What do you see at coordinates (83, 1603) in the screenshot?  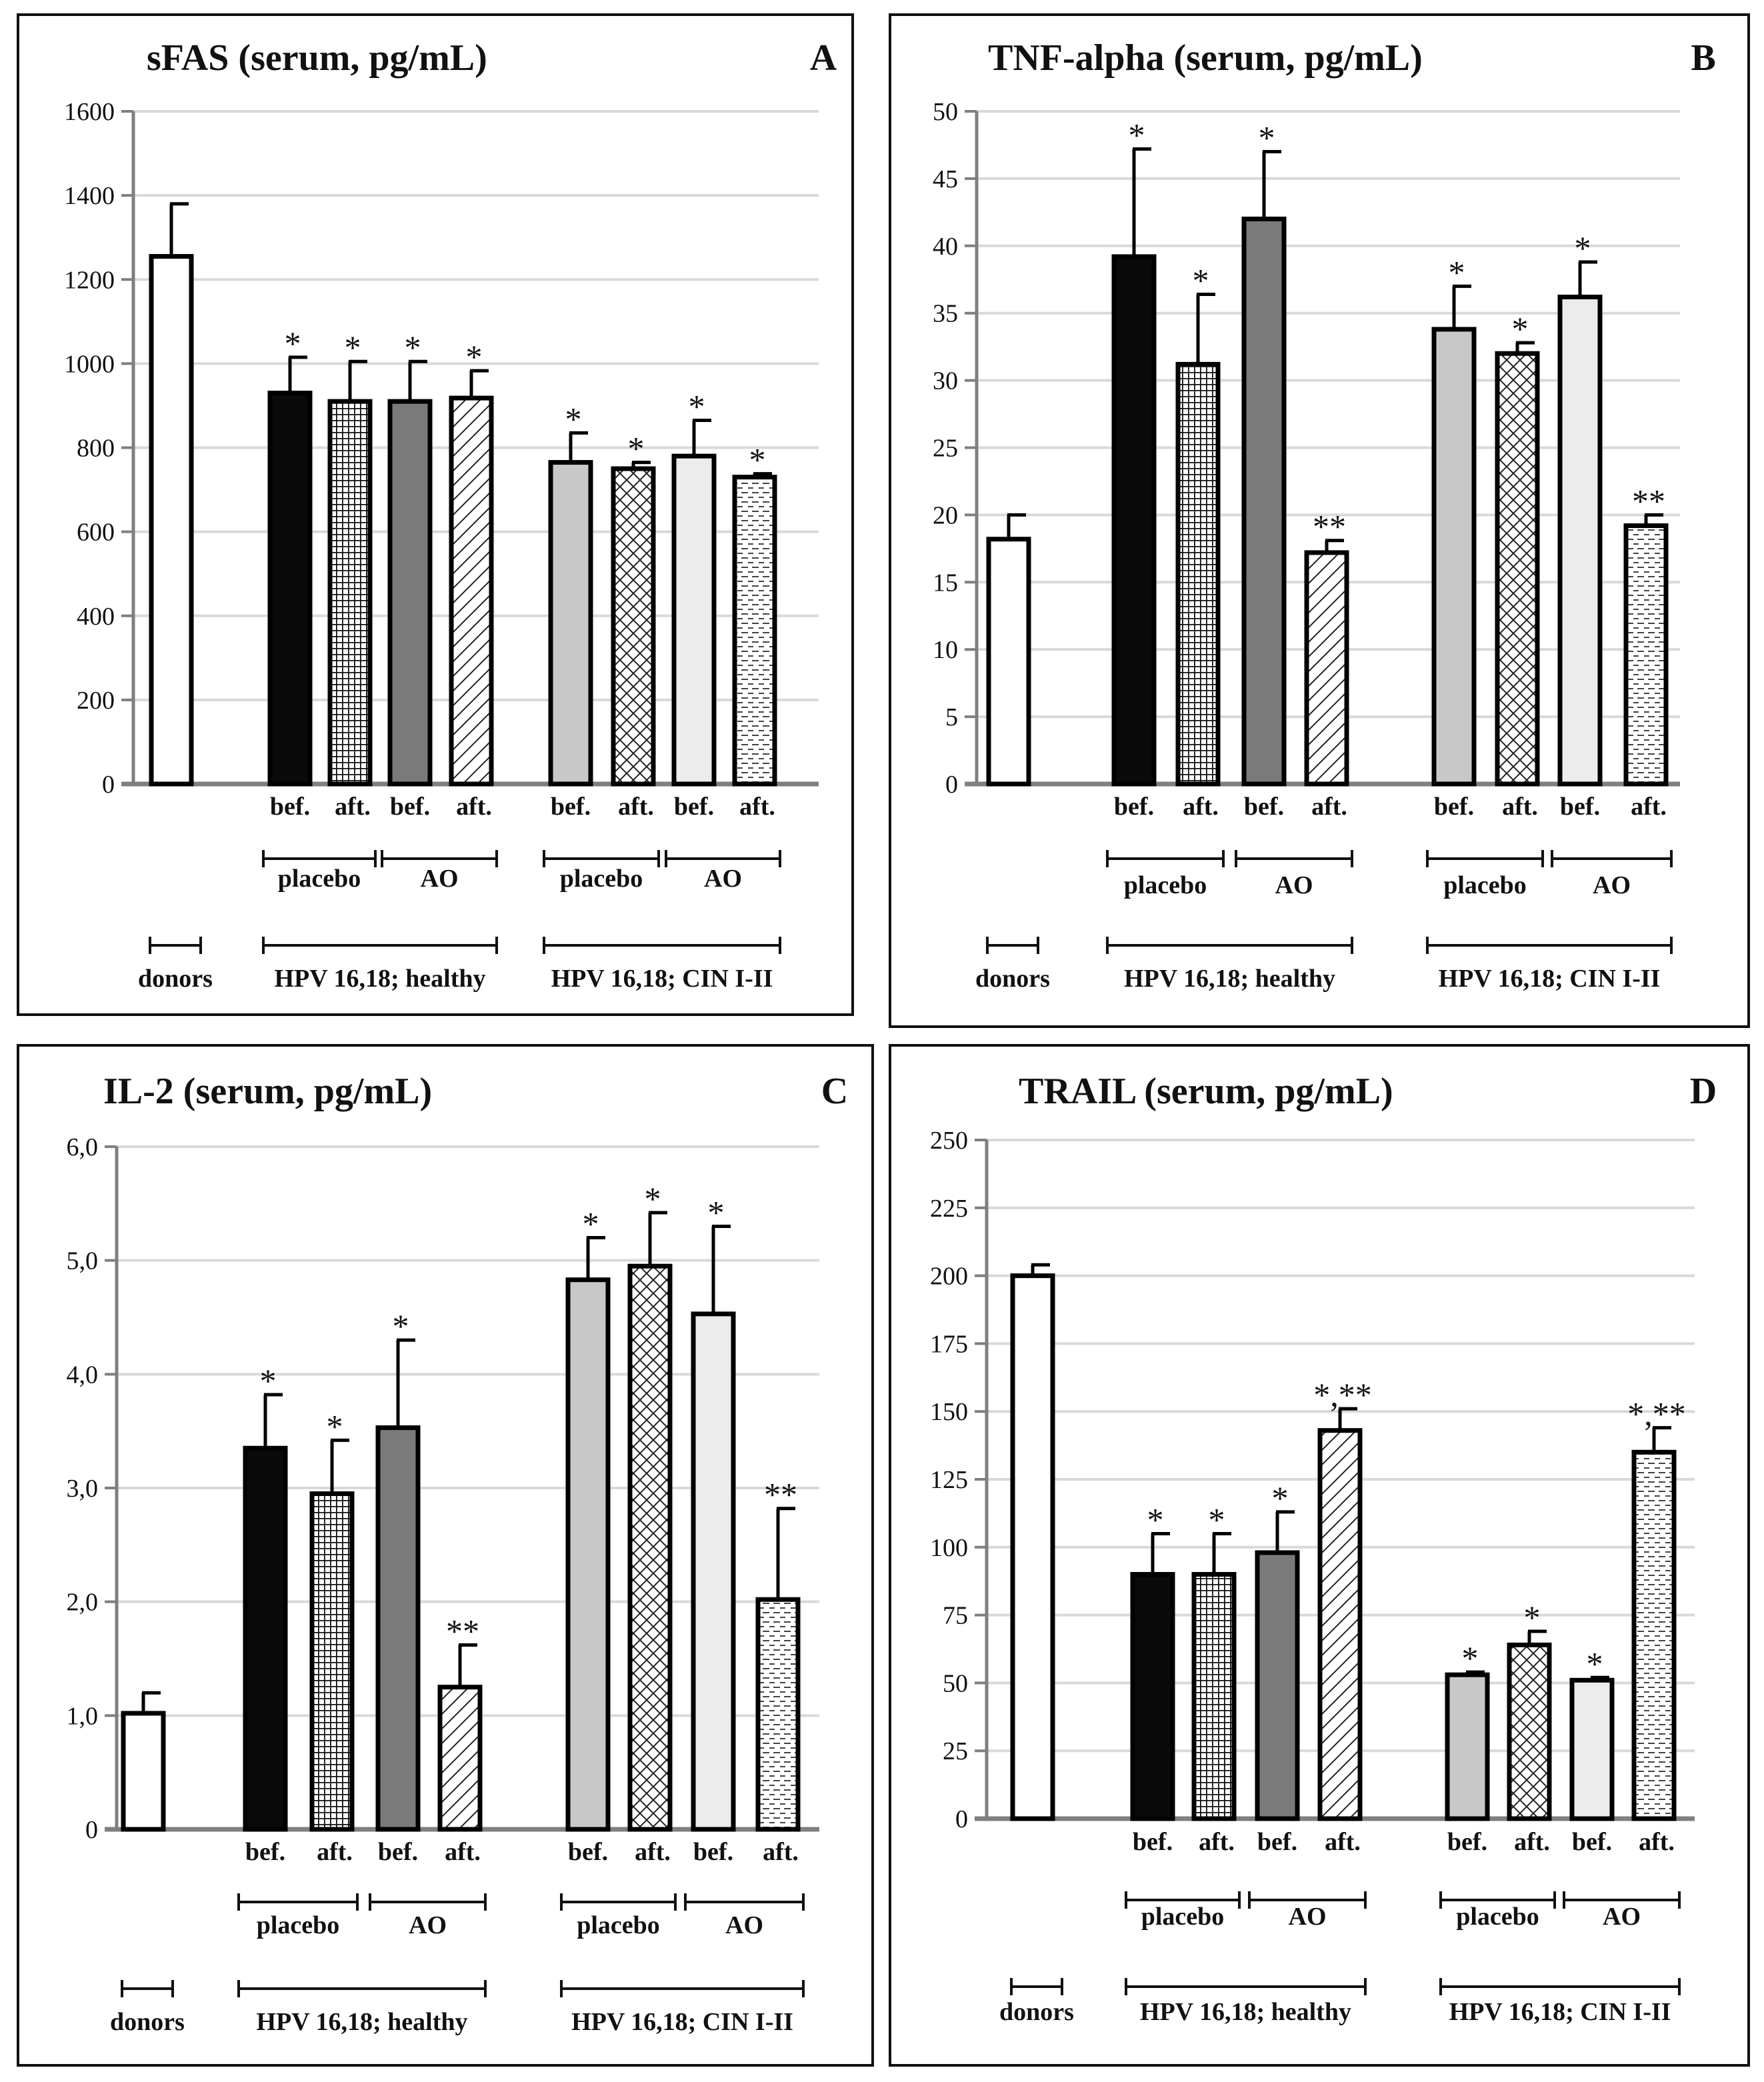 I see `y-tick-label: 2,0` at bounding box center [83, 1603].